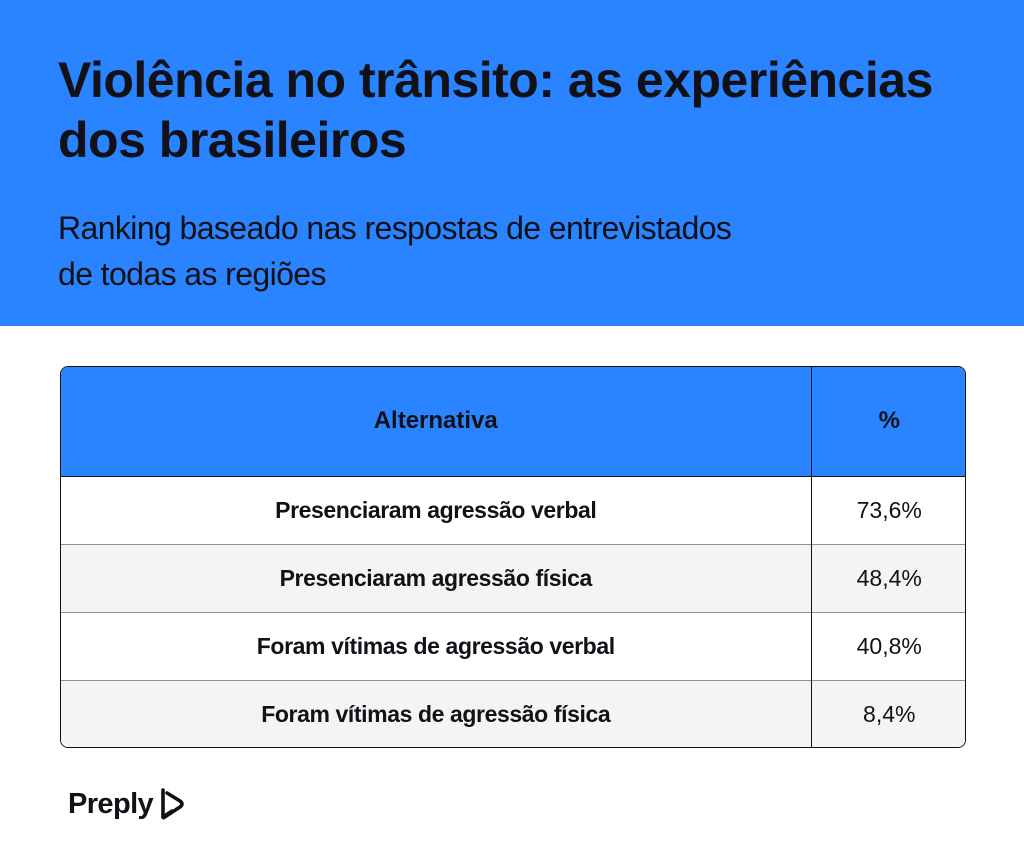 The height and width of the screenshot is (842, 1024). I want to click on table-row: Foram vítimas de agressão verbal 40,8%, so click(513, 645).